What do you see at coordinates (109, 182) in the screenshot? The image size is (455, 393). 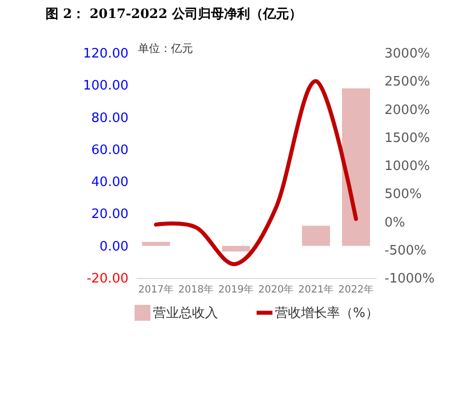 I see `y-tick-label: 40.00` at bounding box center [109, 182].